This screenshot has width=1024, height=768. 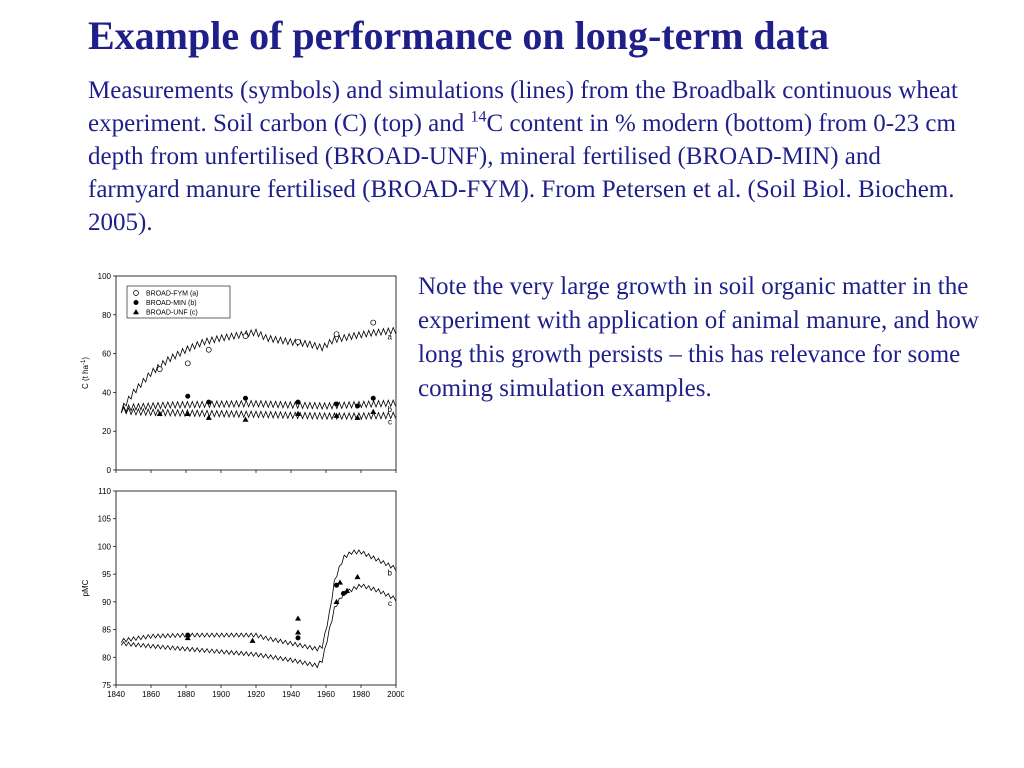 I want to click on y-axis-label: C (t ha-1), so click(x=85, y=373).